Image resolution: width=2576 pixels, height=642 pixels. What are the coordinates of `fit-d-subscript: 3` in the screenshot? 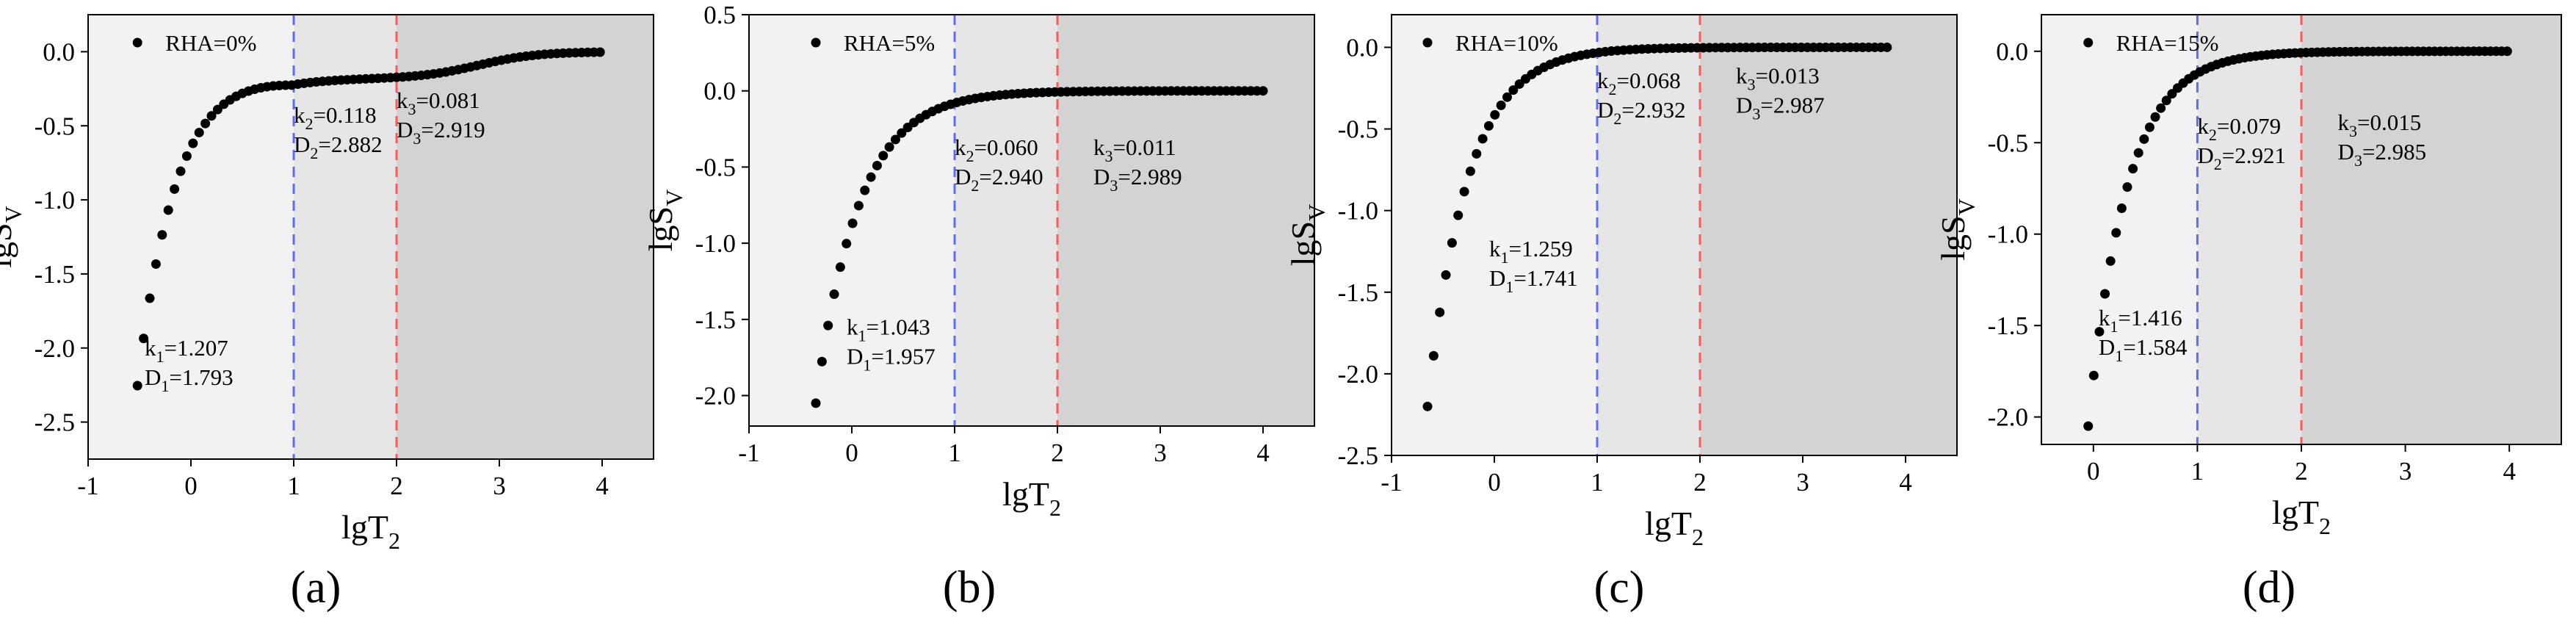 It's located at (1114, 185).